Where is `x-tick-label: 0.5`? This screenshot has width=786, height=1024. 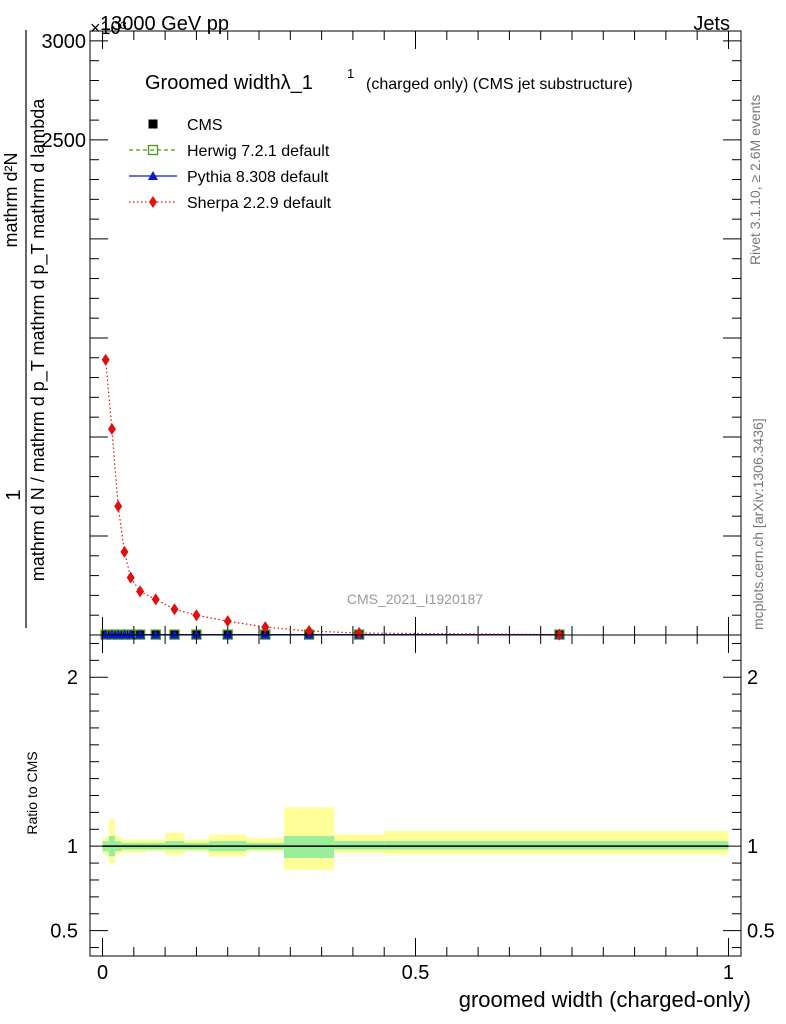 x-tick-label: 0.5 is located at coordinates (416, 973).